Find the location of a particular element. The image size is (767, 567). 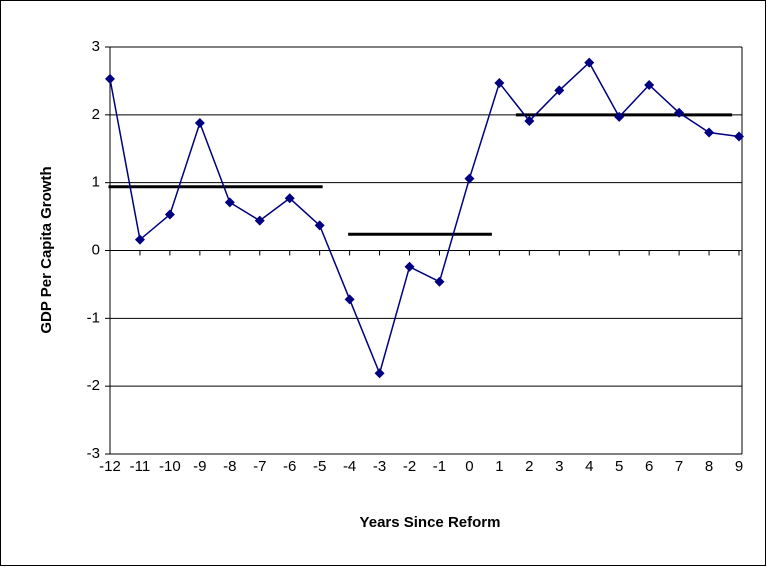

x-tick-label: -6 is located at coordinates (289, 466).